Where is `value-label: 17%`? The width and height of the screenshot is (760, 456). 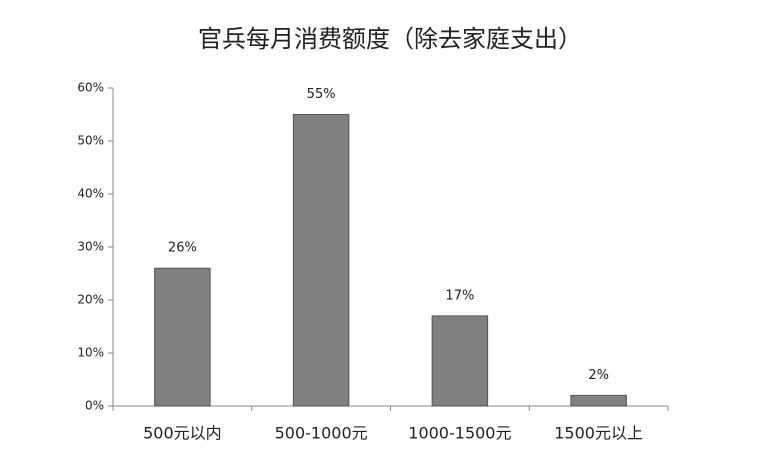 value-label: 17% is located at coordinates (459, 295).